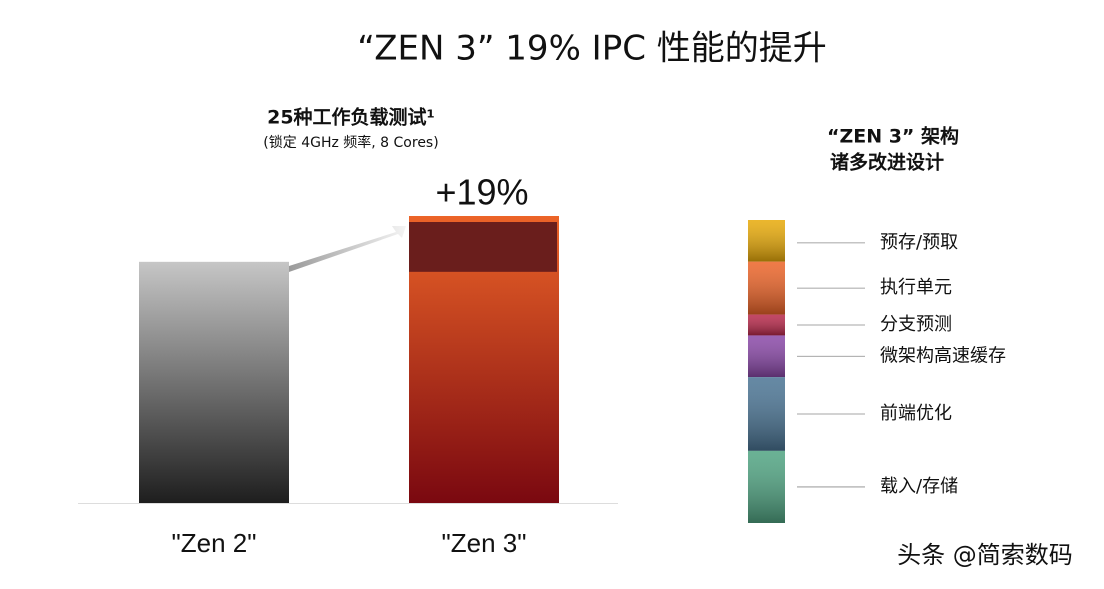  I want to click on slide-title: “ZEN 3” 19% IPC 性能的提升, so click(592, 49).